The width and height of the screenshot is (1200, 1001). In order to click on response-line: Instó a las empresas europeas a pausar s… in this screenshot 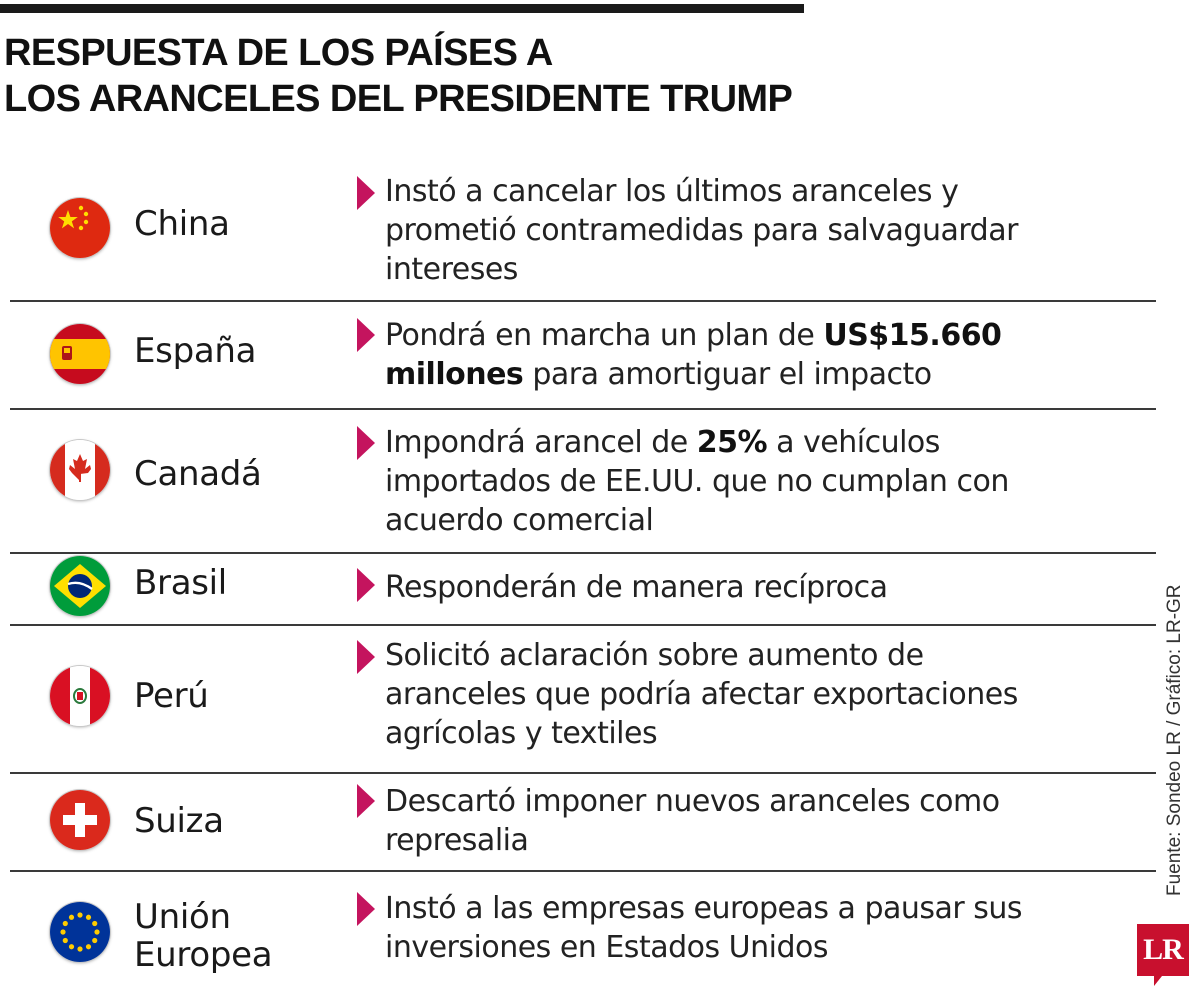, I will do `click(704, 908)`.